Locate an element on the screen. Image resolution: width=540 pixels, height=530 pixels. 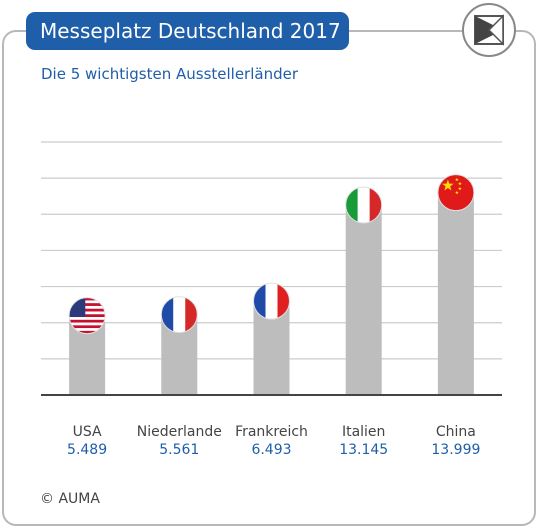
fr-flag-icon is located at coordinates (271, 301).